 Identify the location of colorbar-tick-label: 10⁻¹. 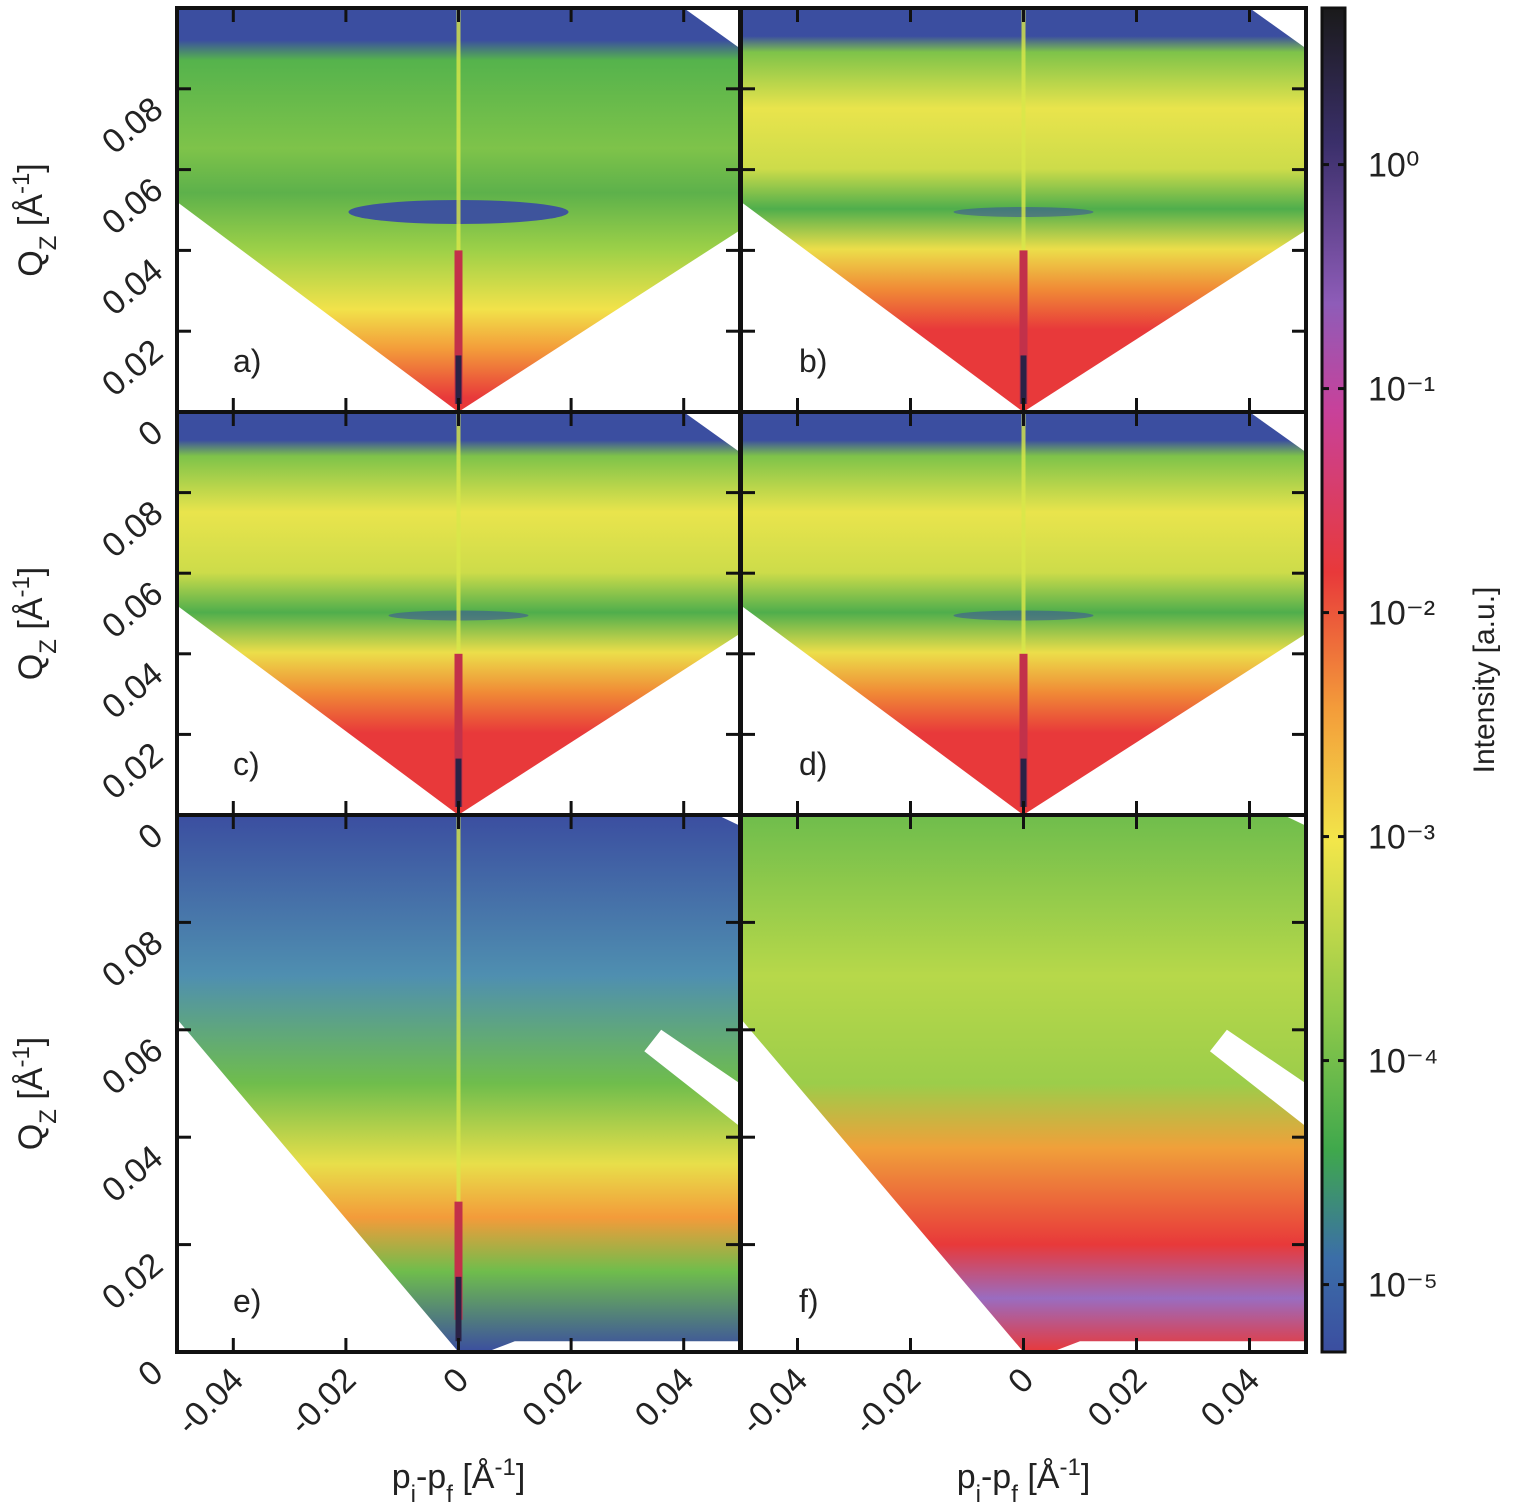
(1401, 390).